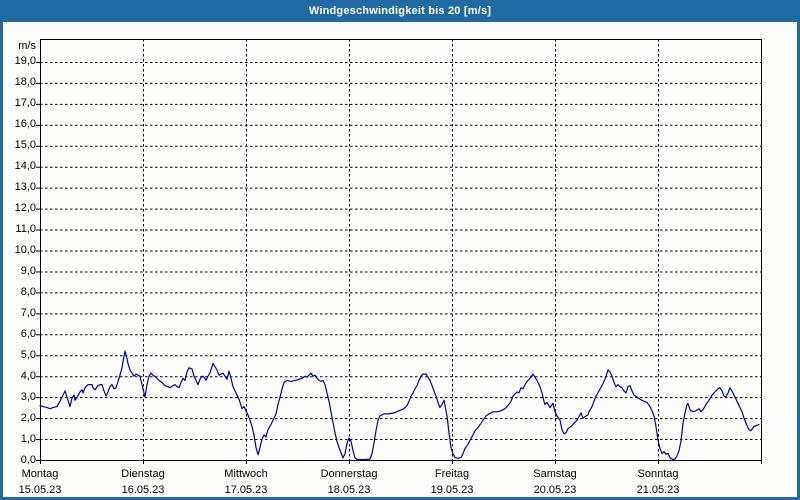 This screenshot has width=800, height=500. What do you see at coordinates (246, 474) in the screenshot?
I see `day-name: Mittwoch` at bounding box center [246, 474].